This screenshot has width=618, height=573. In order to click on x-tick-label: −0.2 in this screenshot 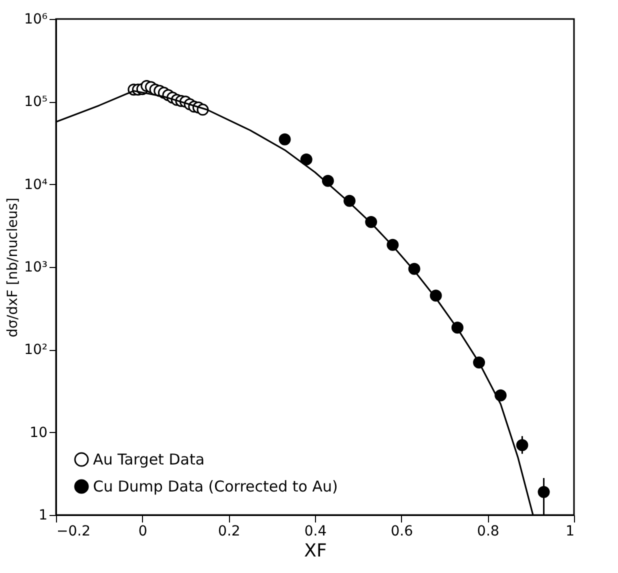, I will do `click(73, 532)`.